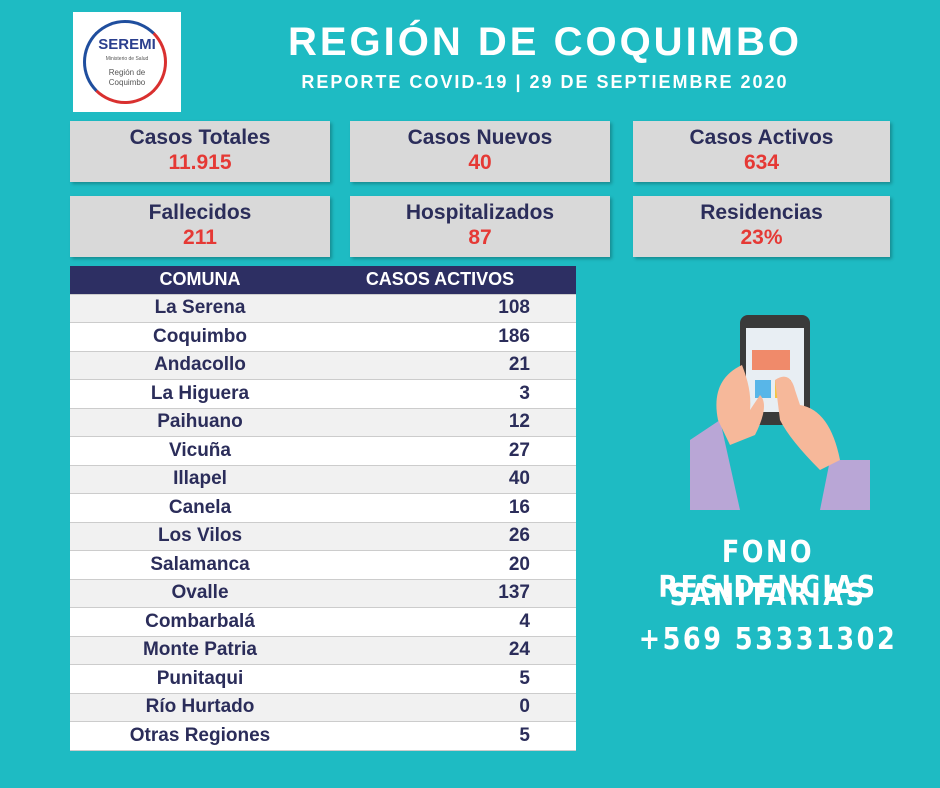 The height and width of the screenshot is (788, 940). What do you see at coordinates (524, 393) in the screenshot?
I see `casos-activos: 3` at bounding box center [524, 393].